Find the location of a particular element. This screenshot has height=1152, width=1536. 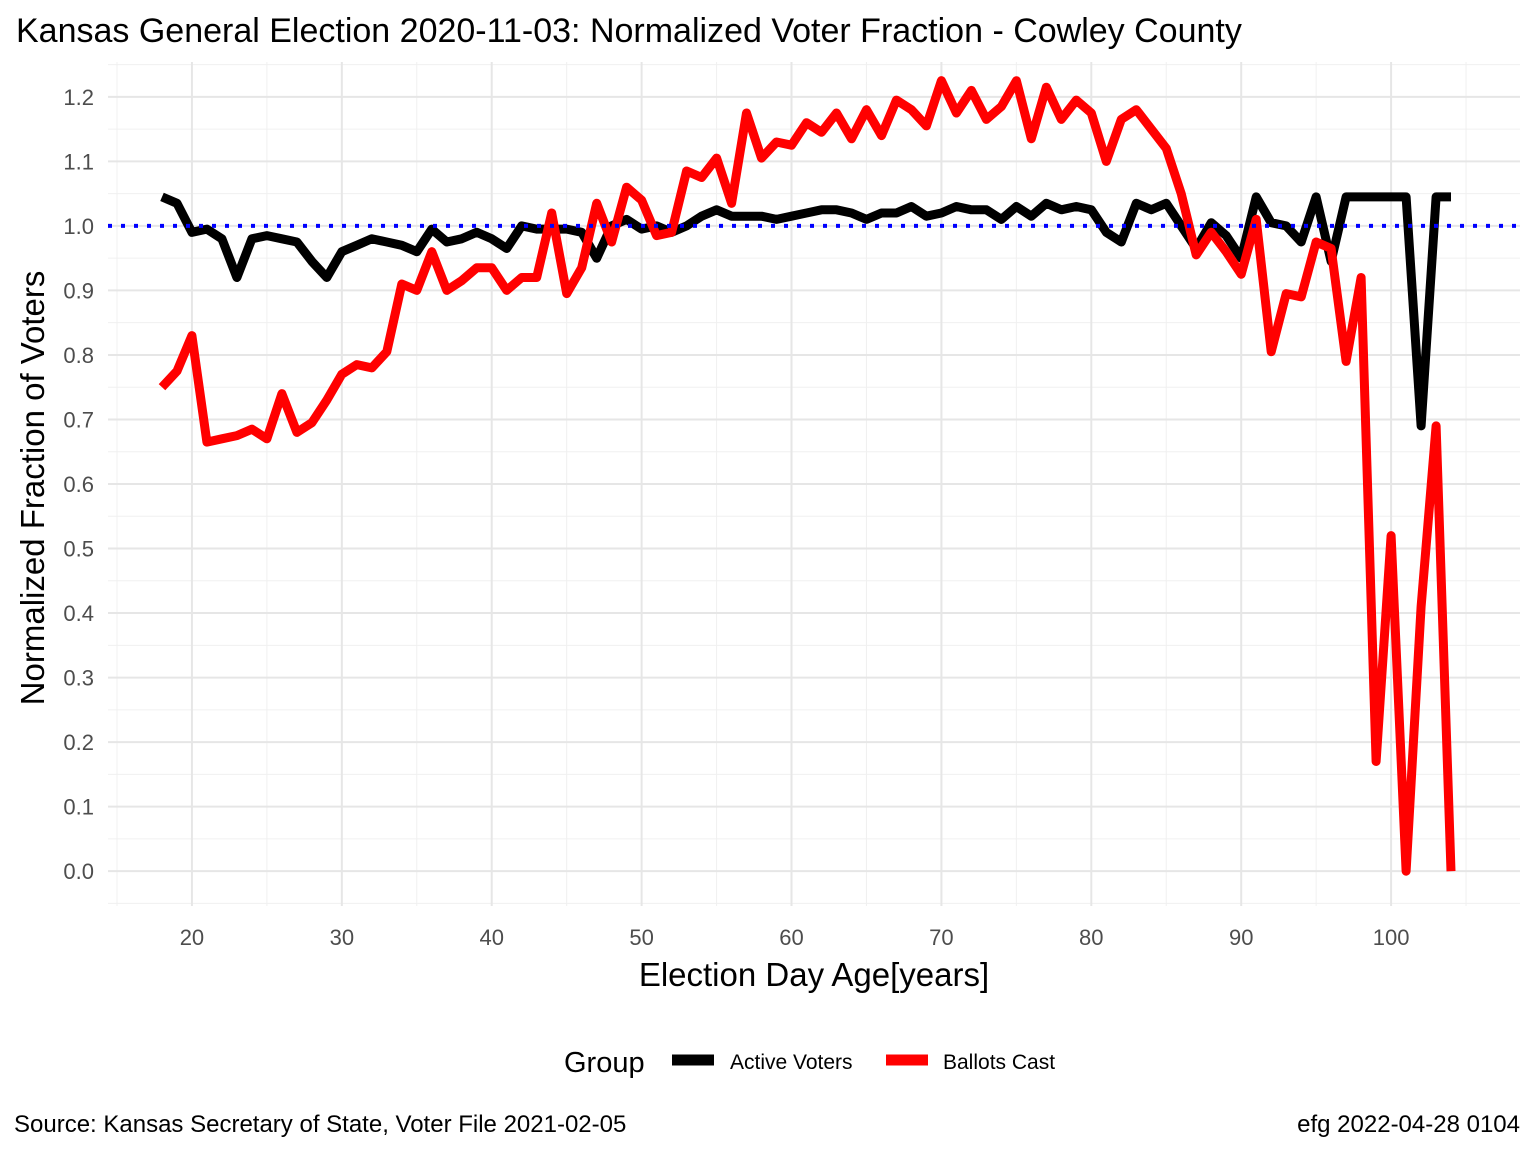

x-tick-label: 70 is located at coordinates (941, 937).